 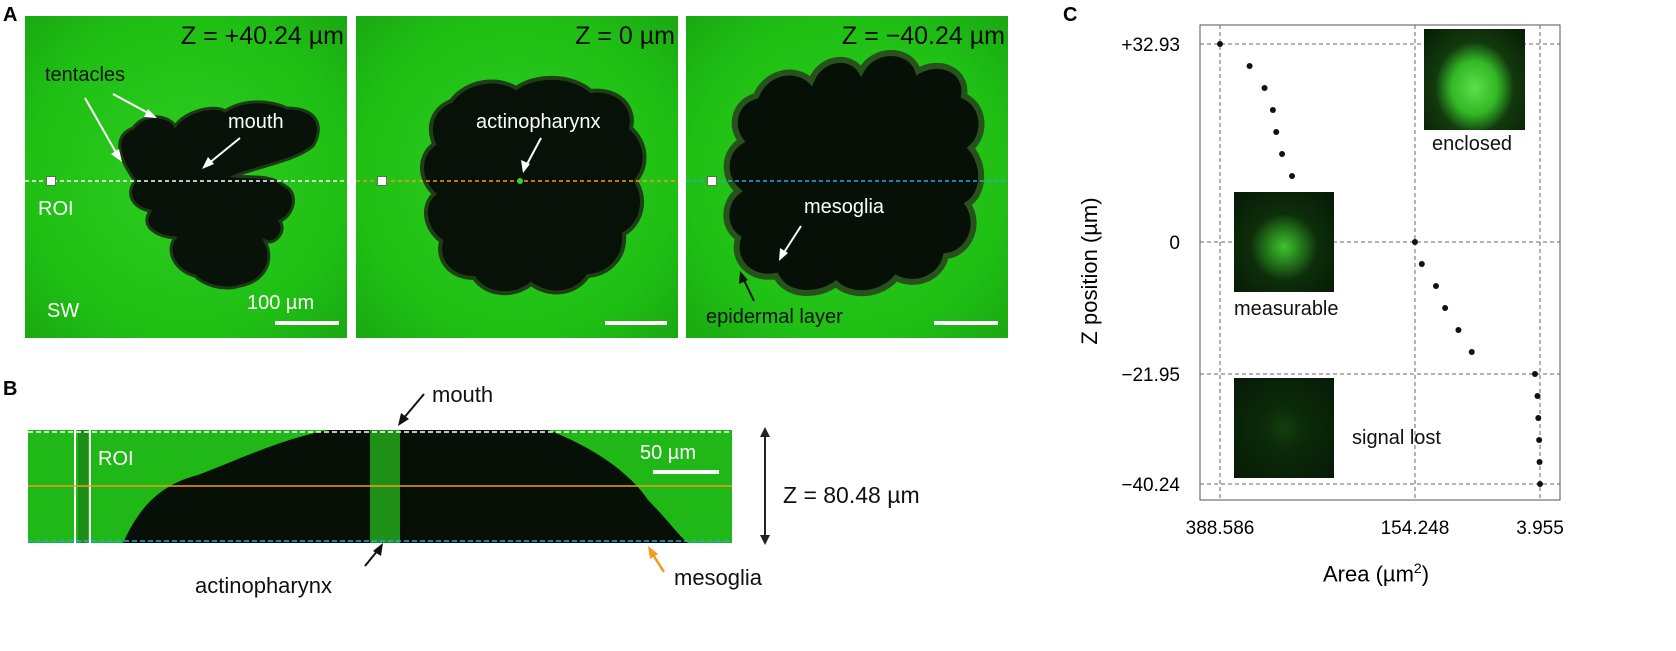 I want to click on y-axis-title-text: Z position (µm), so click(x=1089, y=271).